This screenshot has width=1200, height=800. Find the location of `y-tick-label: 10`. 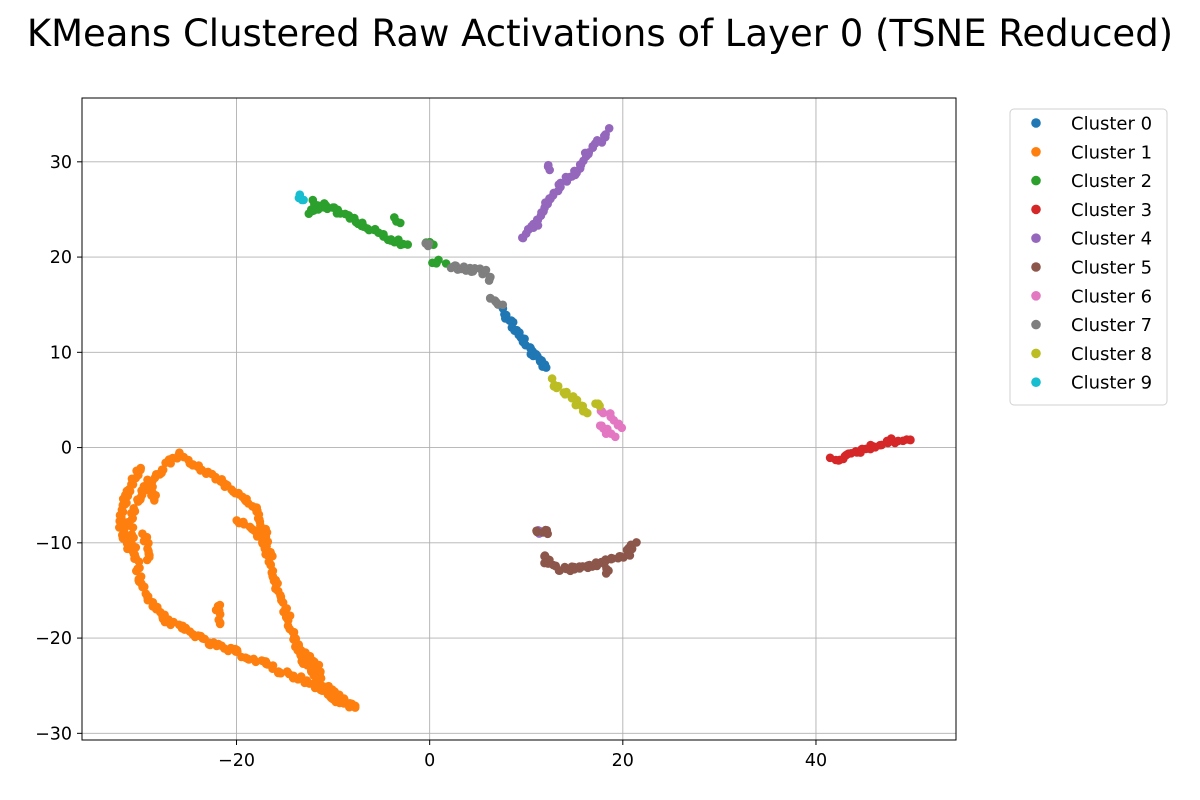

y-tick-label: 10 is located at coordinates (61, 353).